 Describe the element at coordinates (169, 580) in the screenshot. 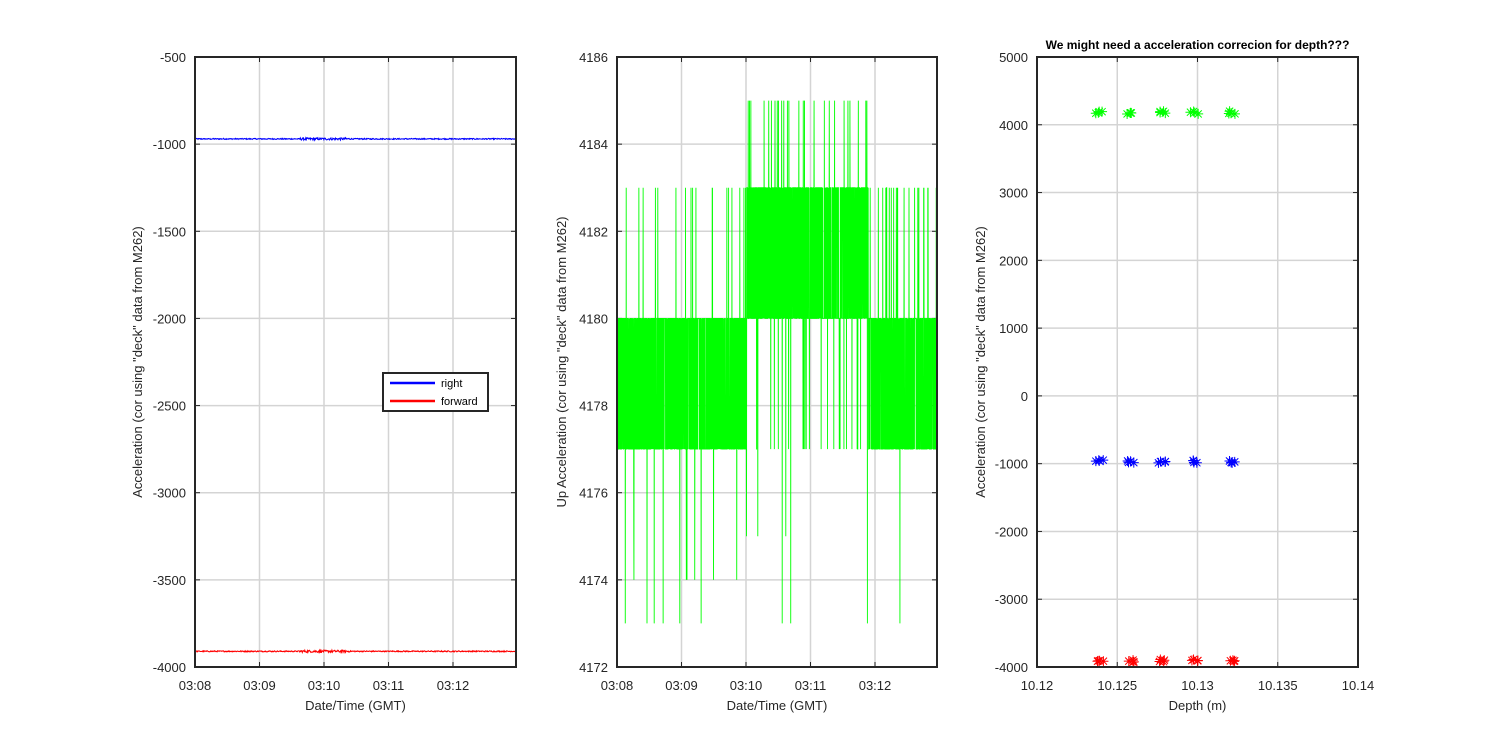

I see `y-tick-label: -3500` at that location.